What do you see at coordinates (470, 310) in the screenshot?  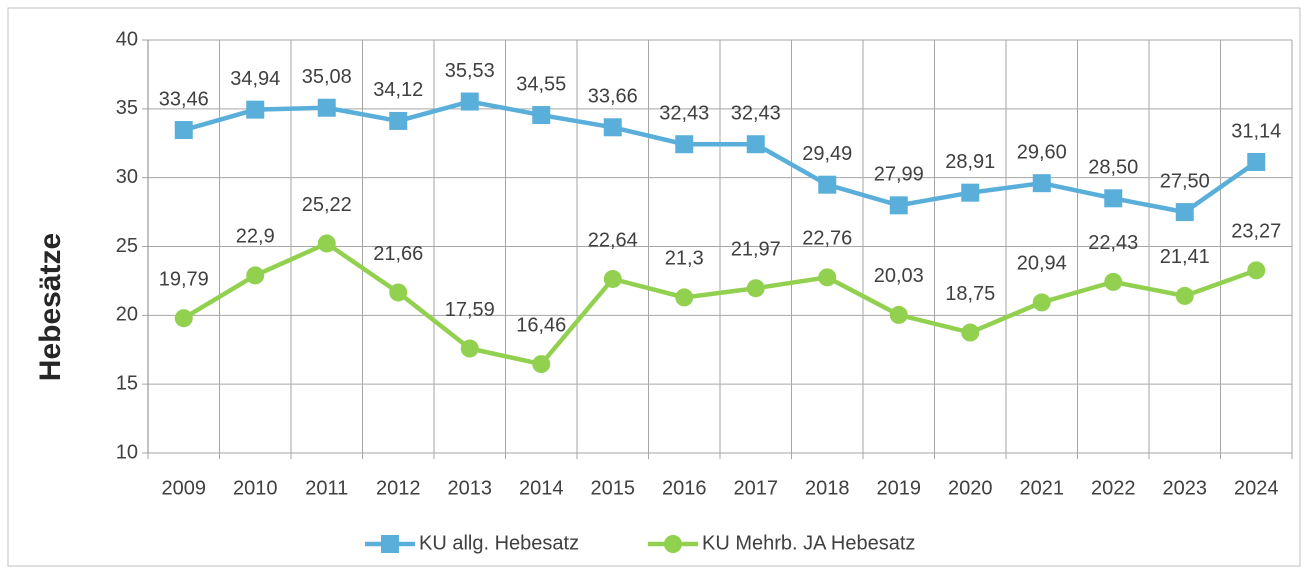 I see `data-label: 17,59` at bounding box center [470, 310].